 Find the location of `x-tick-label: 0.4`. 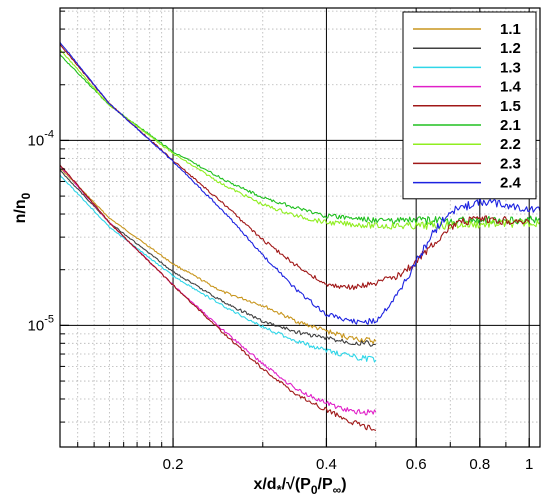

x-tick-label: 0.4 is located at coordinates (326, 464).